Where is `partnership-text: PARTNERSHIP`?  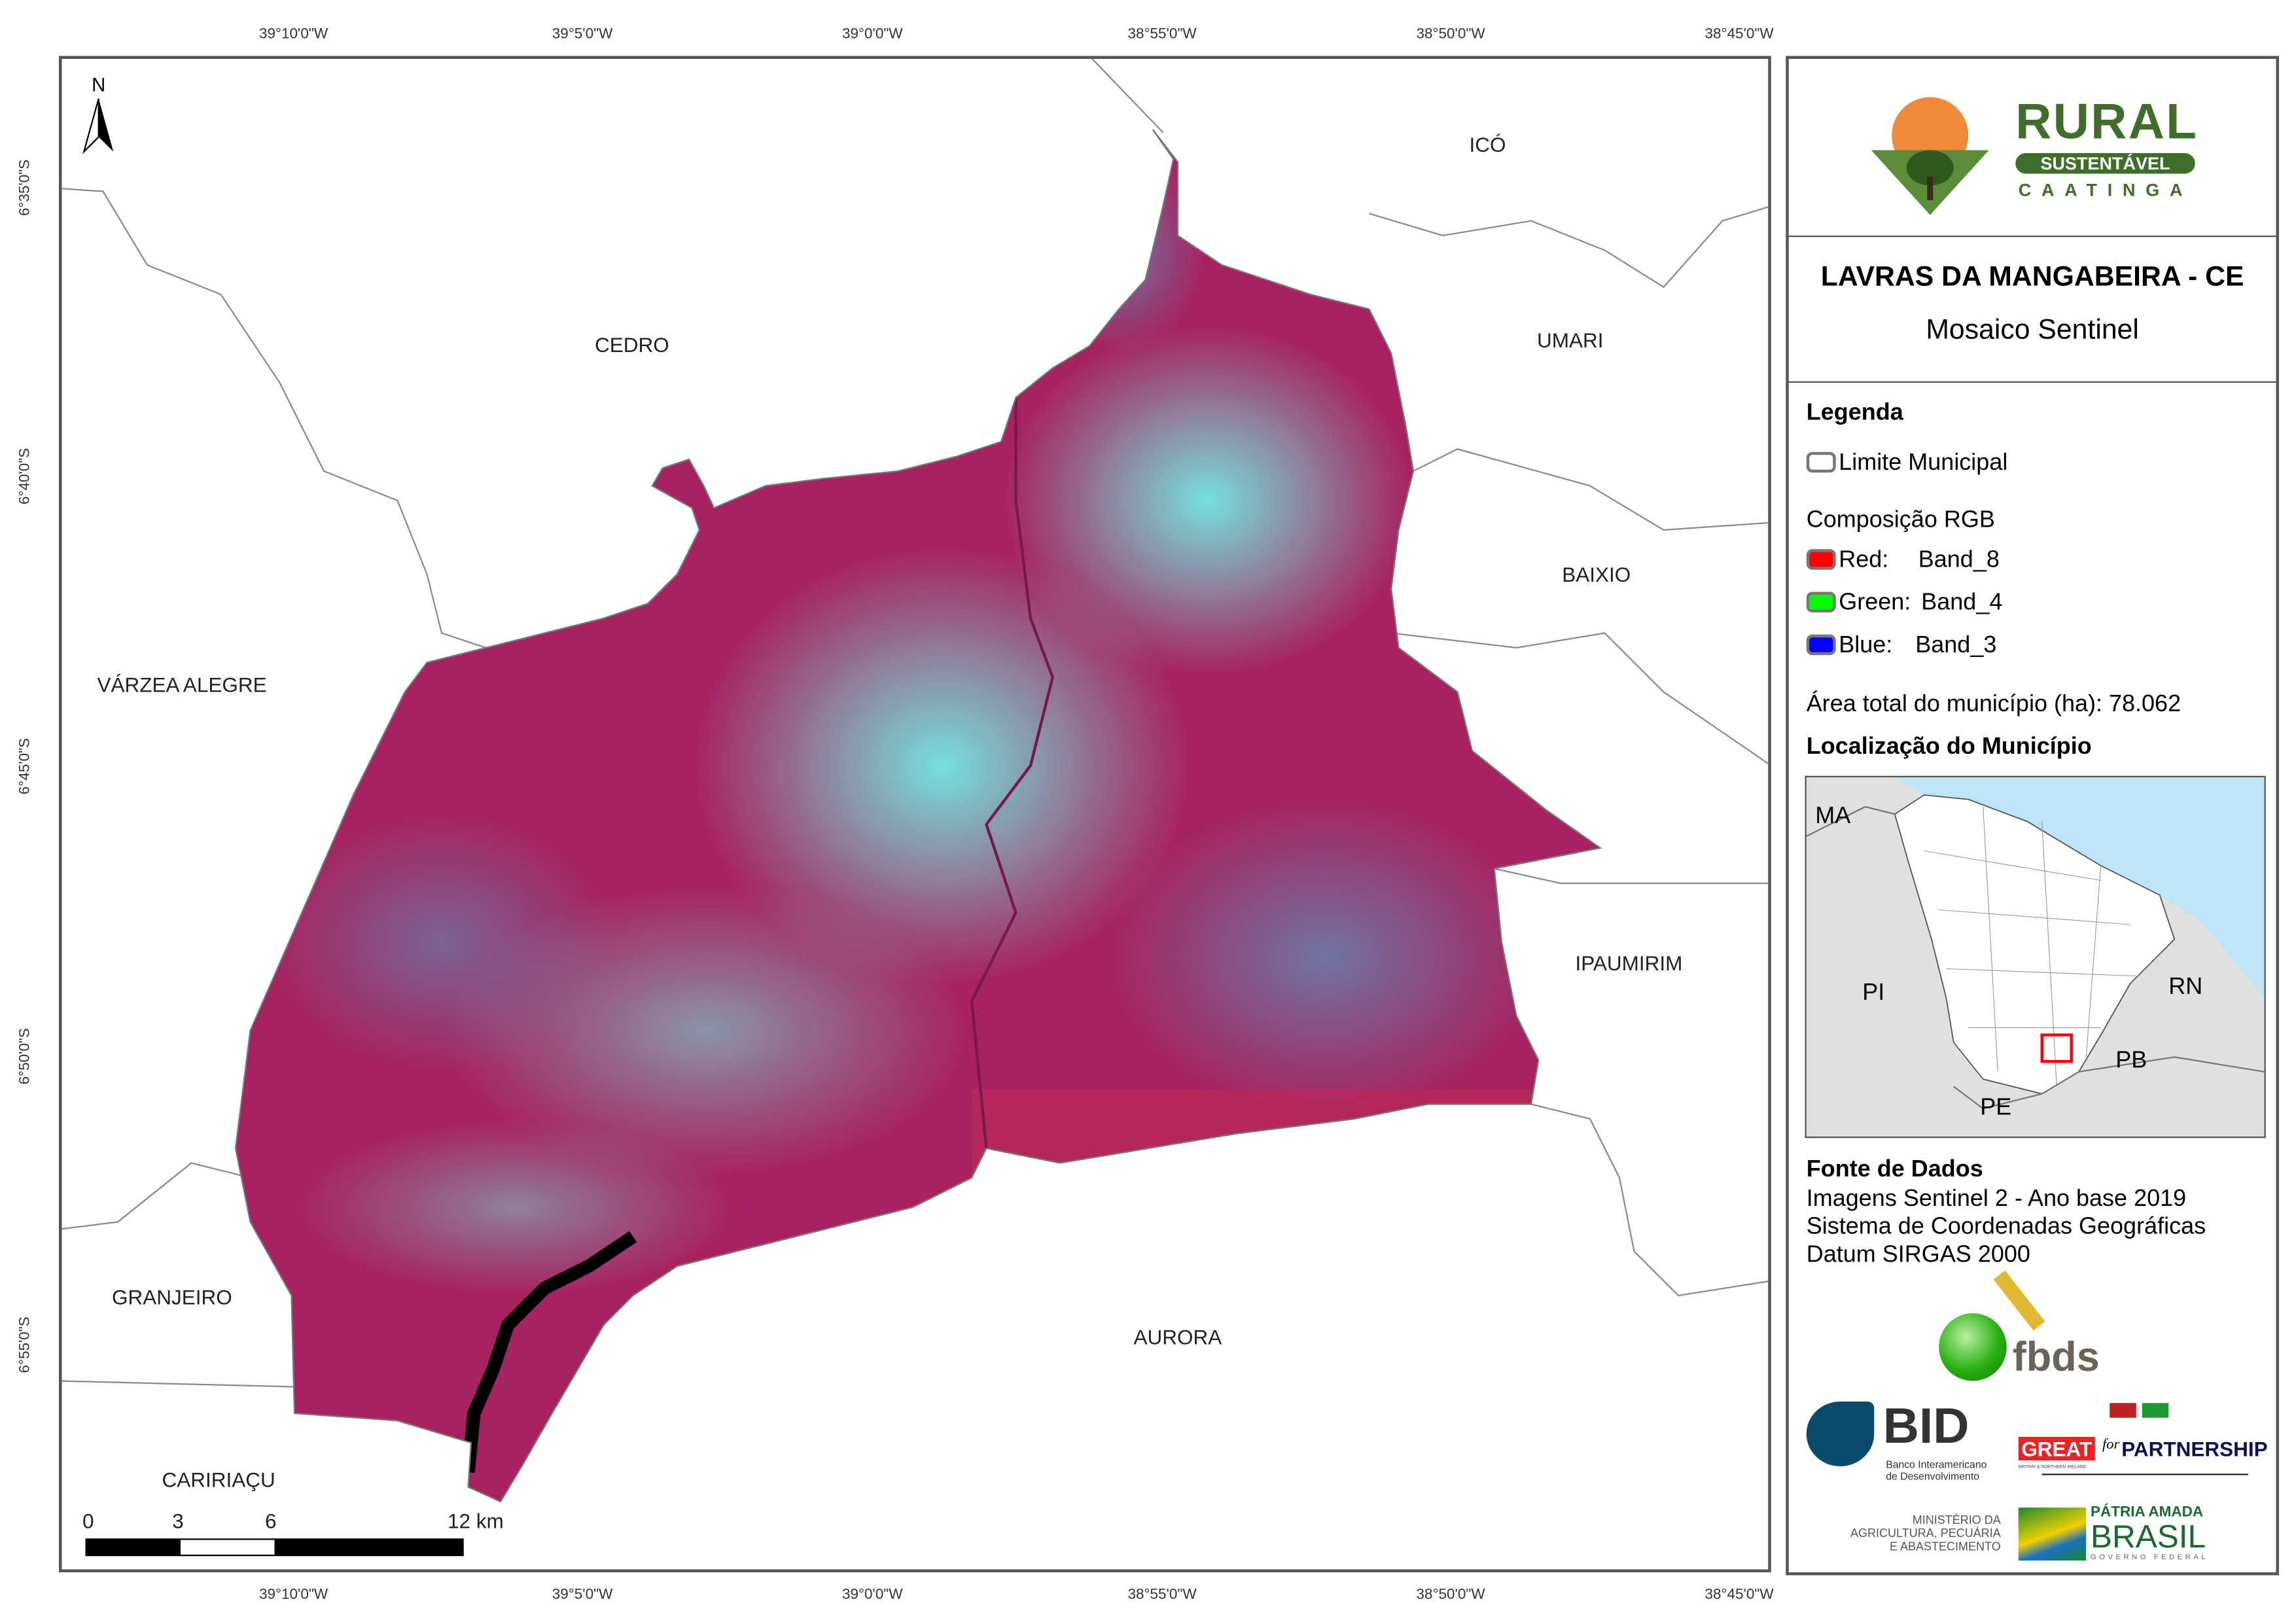
partnership-text: PARTNERSHIP is located at coordinates (2194, 1448).